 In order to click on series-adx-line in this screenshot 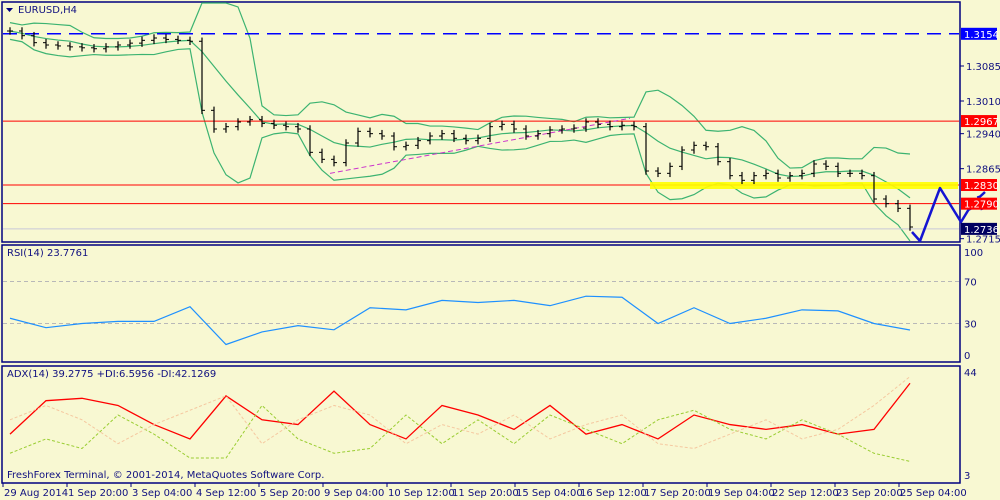, I will do `click(460, 411)`.